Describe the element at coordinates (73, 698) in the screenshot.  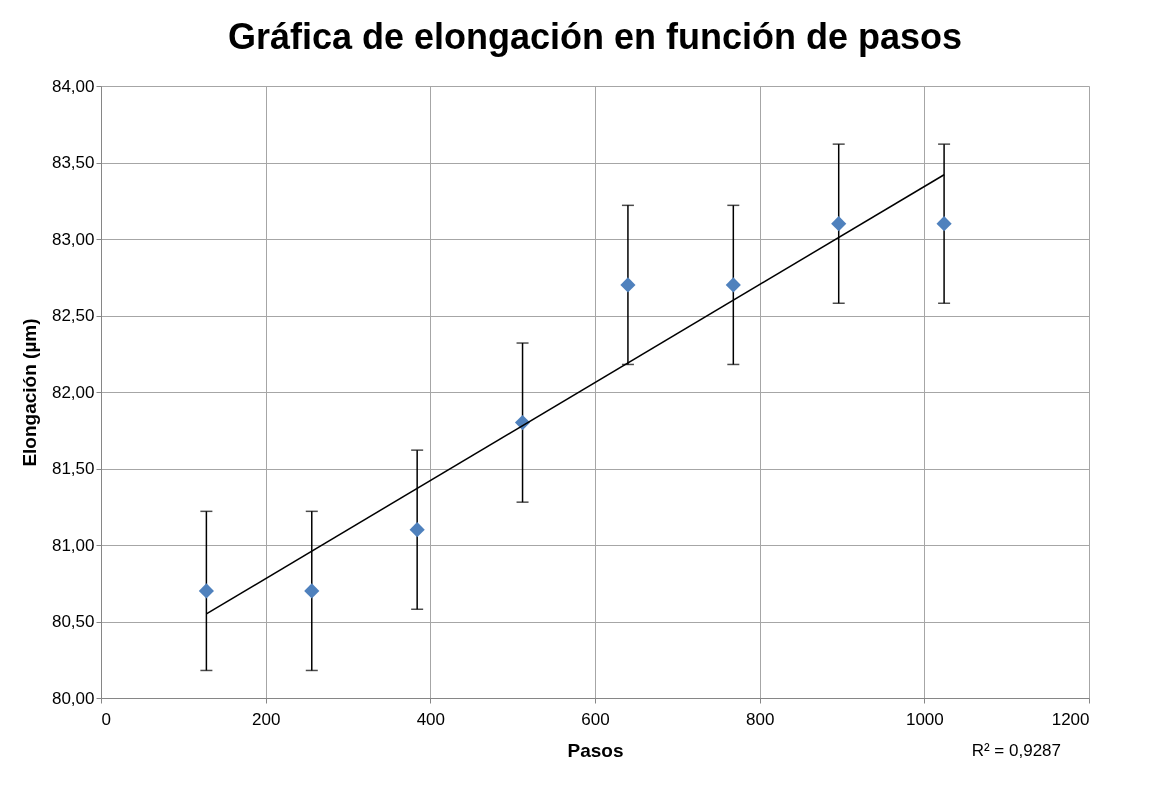
I see `y-tick-label: 80,00` at that location.